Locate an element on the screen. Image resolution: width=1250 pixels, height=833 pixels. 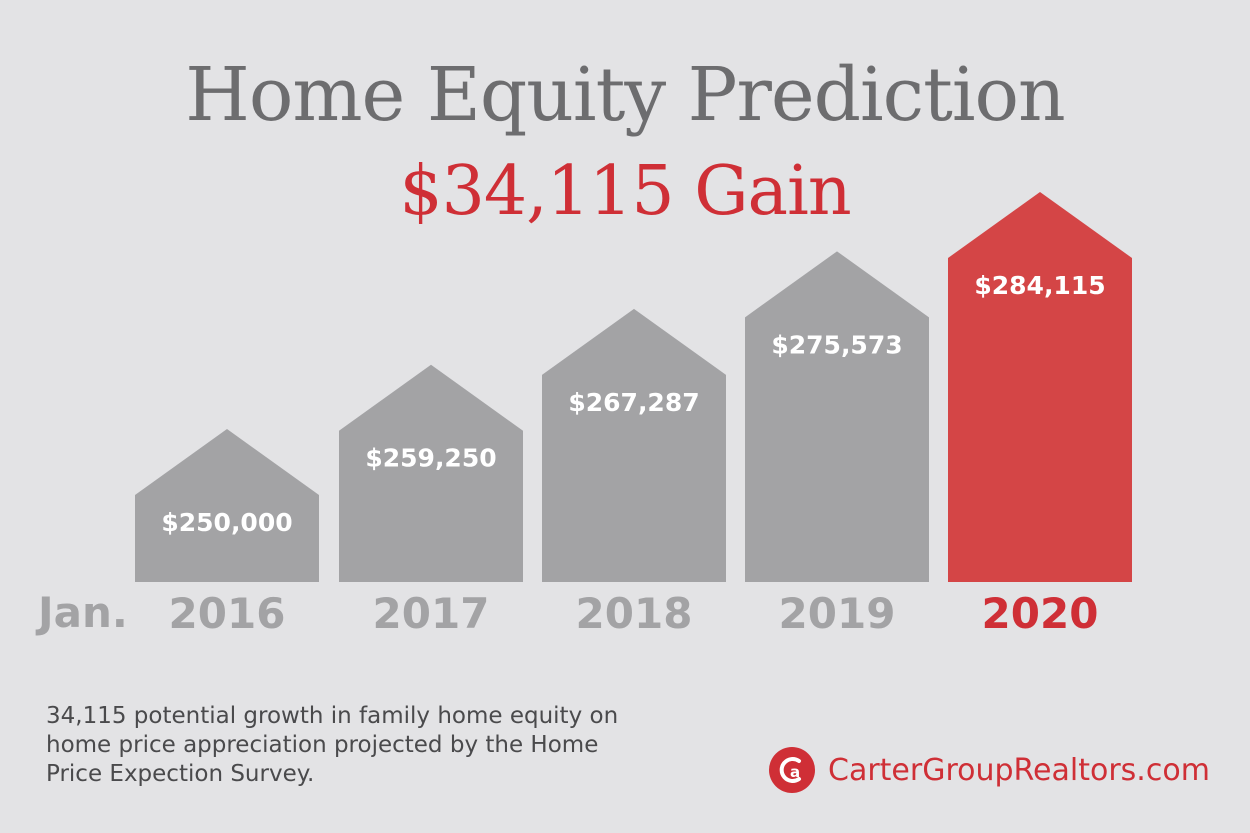
year-label-2019: 2019 is located at coordinates (837, 613).